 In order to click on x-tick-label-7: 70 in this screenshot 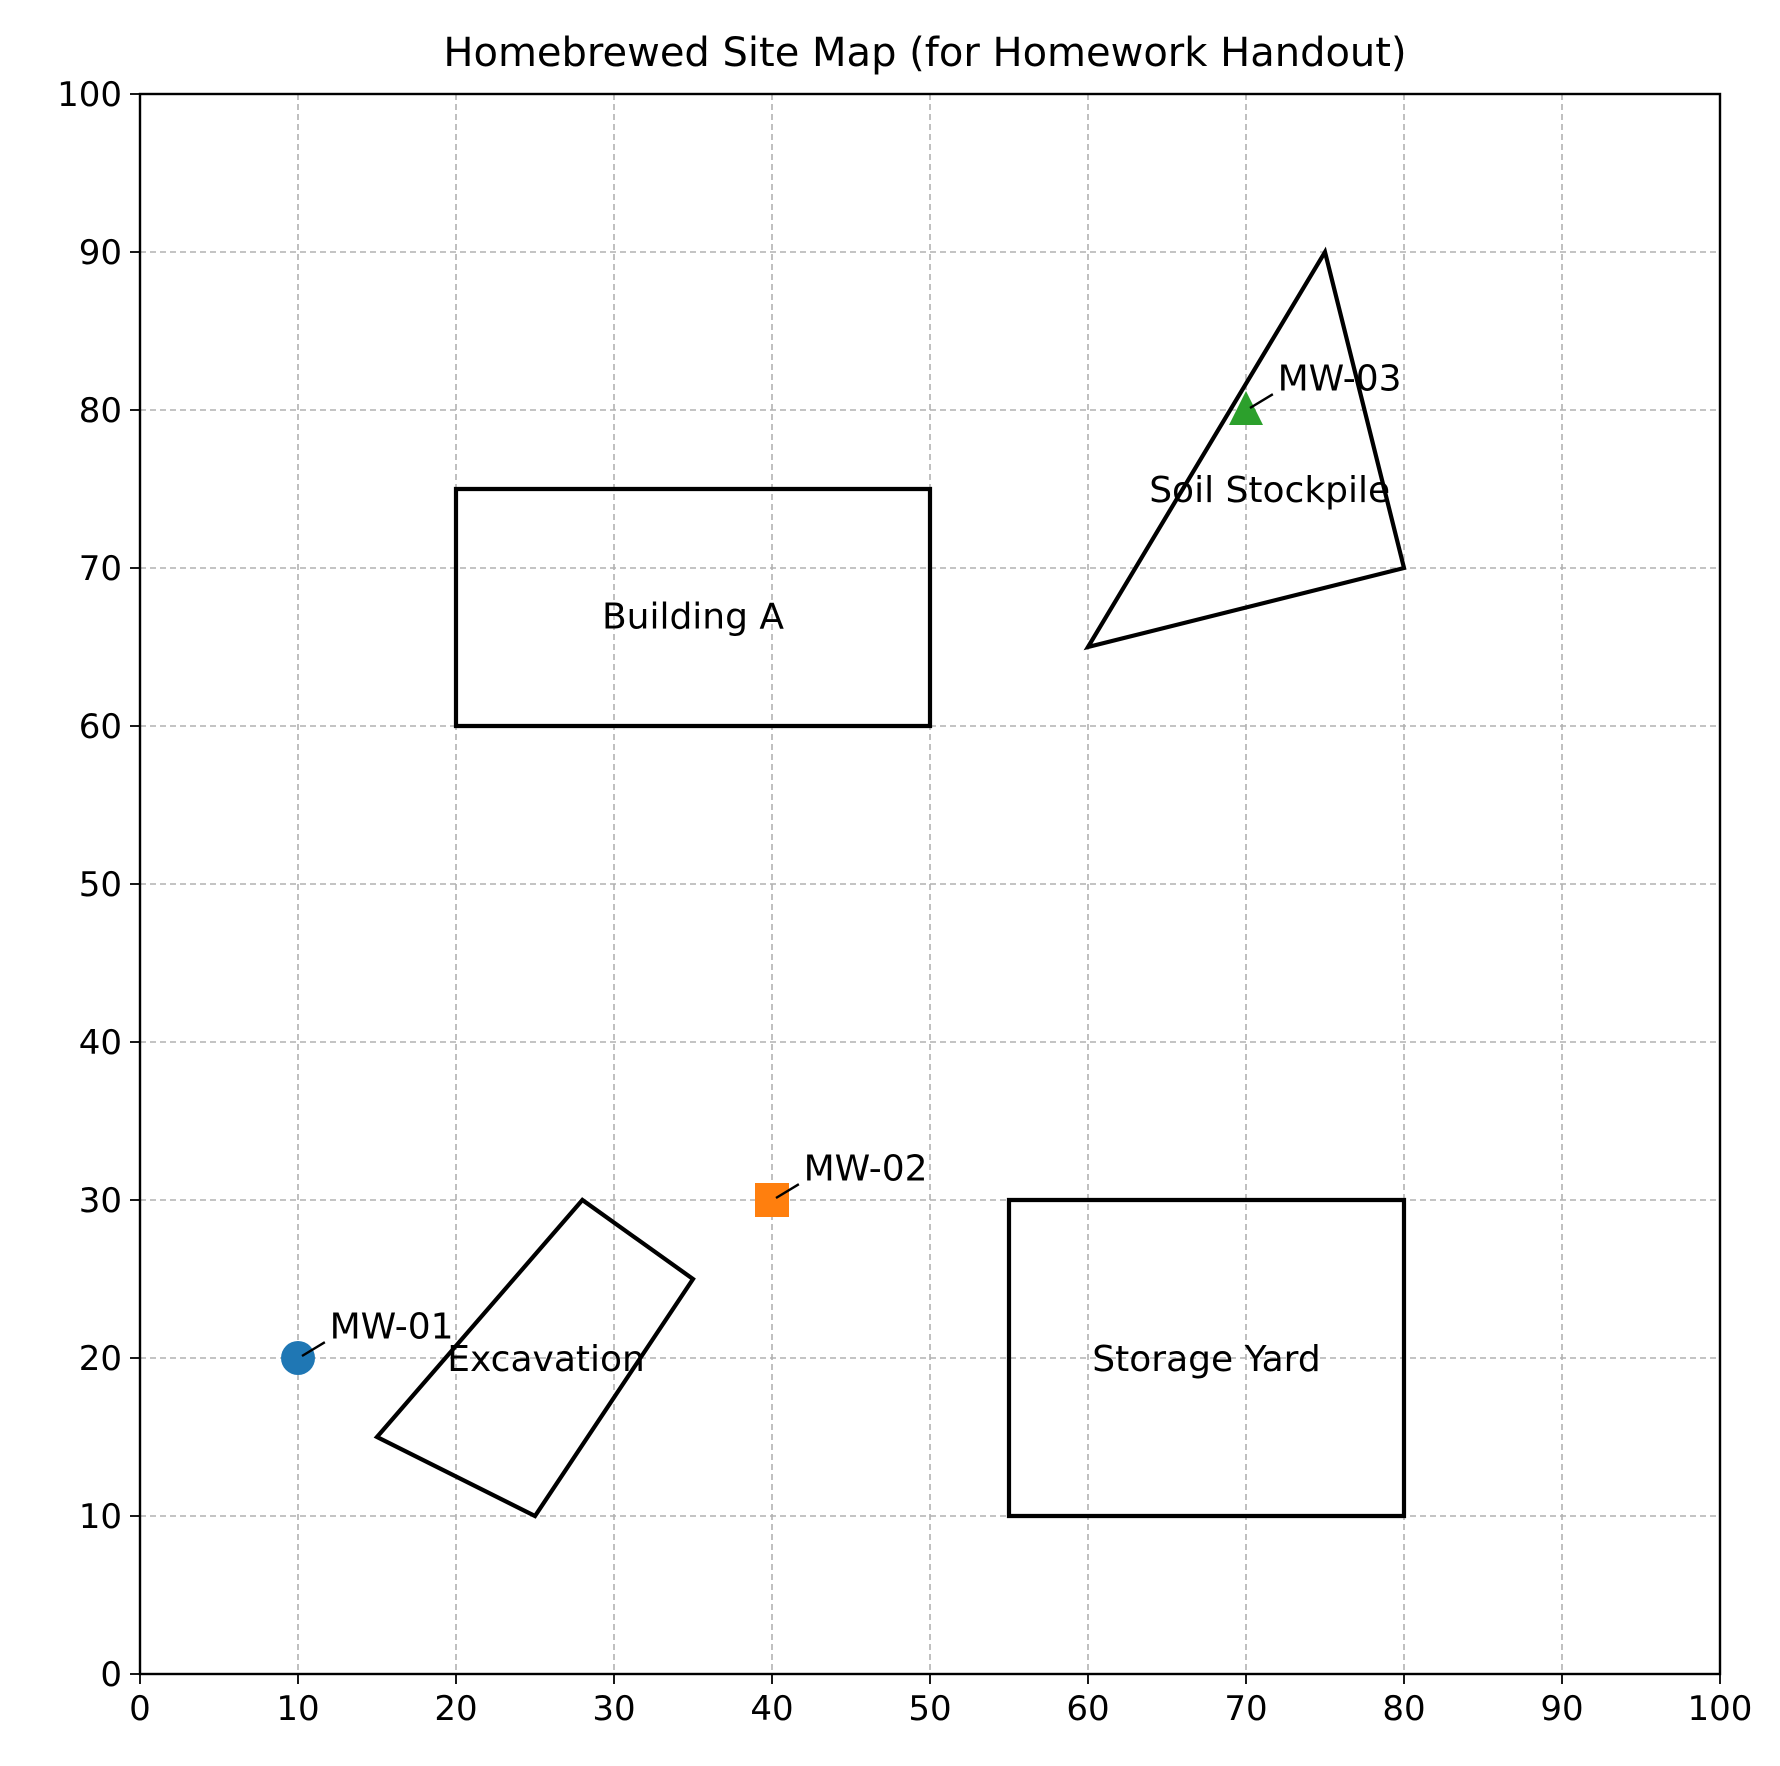, I will do `click(1245, 1709)`.